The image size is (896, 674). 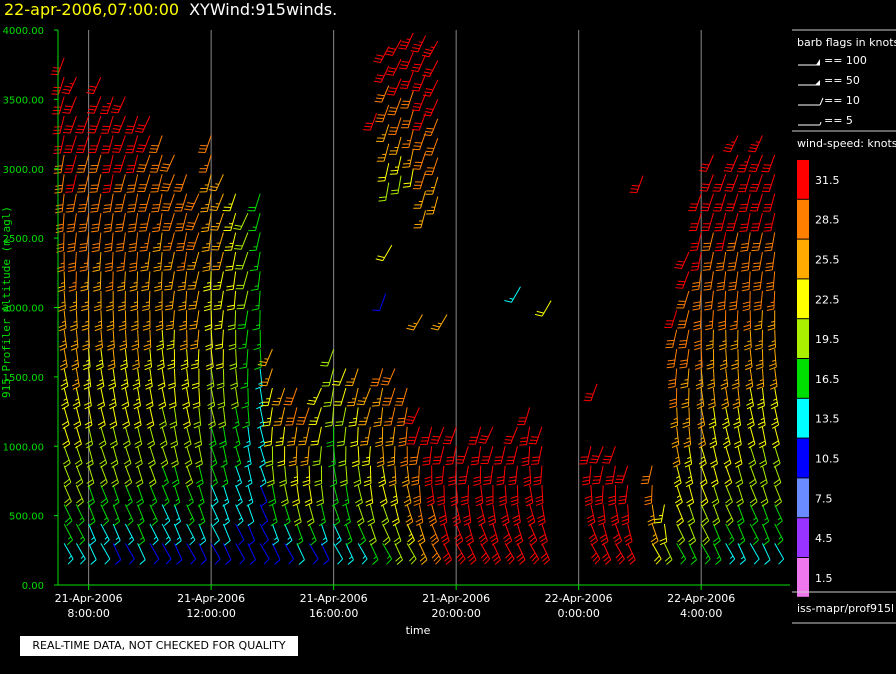 What do you see at coordinates (579, 598) in the screenshot?
I see `x-tick-date-4: 22-Apr-2006` at bounding box center [579, 598].